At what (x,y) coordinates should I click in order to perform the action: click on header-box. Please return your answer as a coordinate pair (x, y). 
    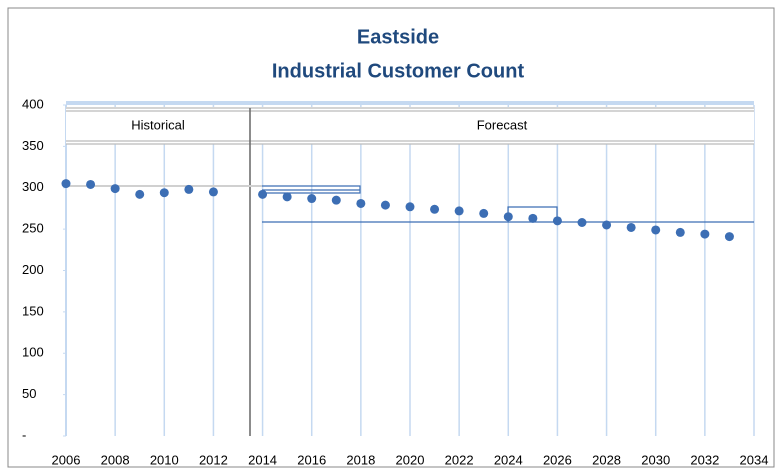
    Looking at the image, I should click on (410, 125).